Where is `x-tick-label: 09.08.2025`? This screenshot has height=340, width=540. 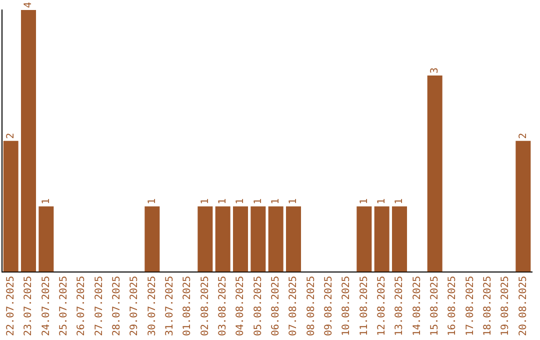
x-tick-label: 09.08.2025 is located at coordinates (328, 306).